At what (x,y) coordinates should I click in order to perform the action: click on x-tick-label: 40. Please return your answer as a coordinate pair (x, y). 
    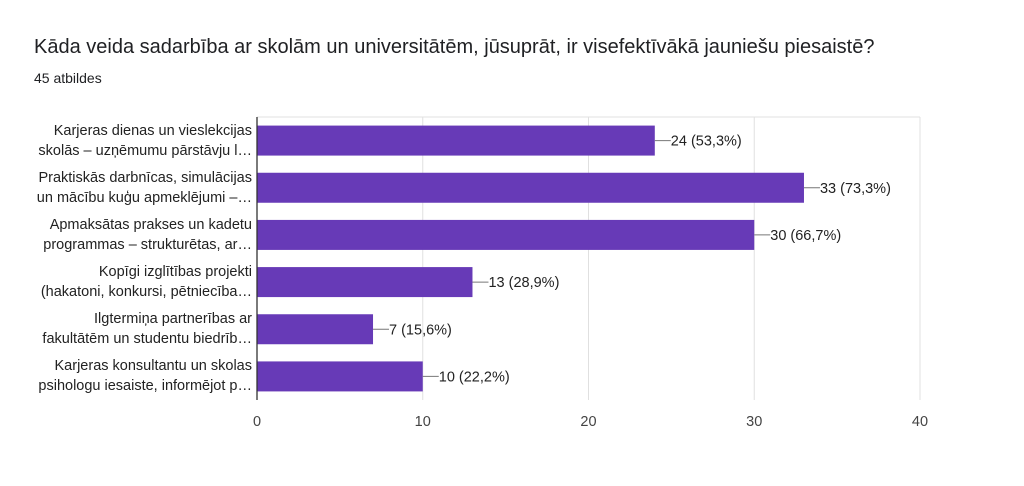
    Looking at the image, I should click on (920, 422).